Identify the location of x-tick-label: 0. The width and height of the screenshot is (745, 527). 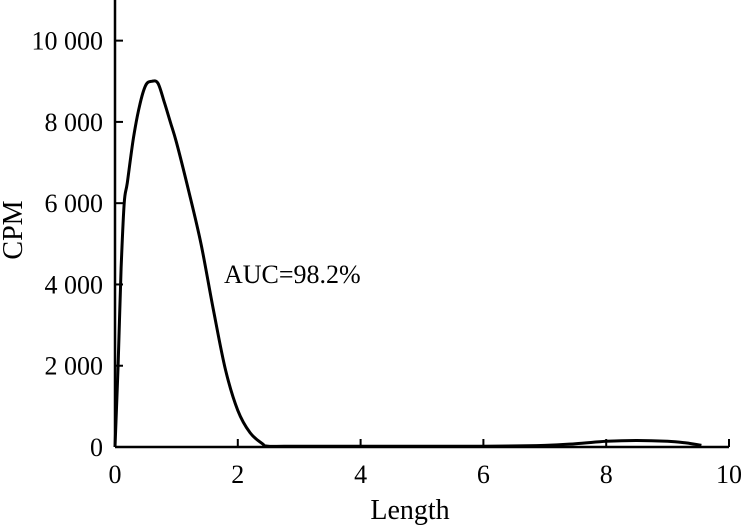
(115, 474).